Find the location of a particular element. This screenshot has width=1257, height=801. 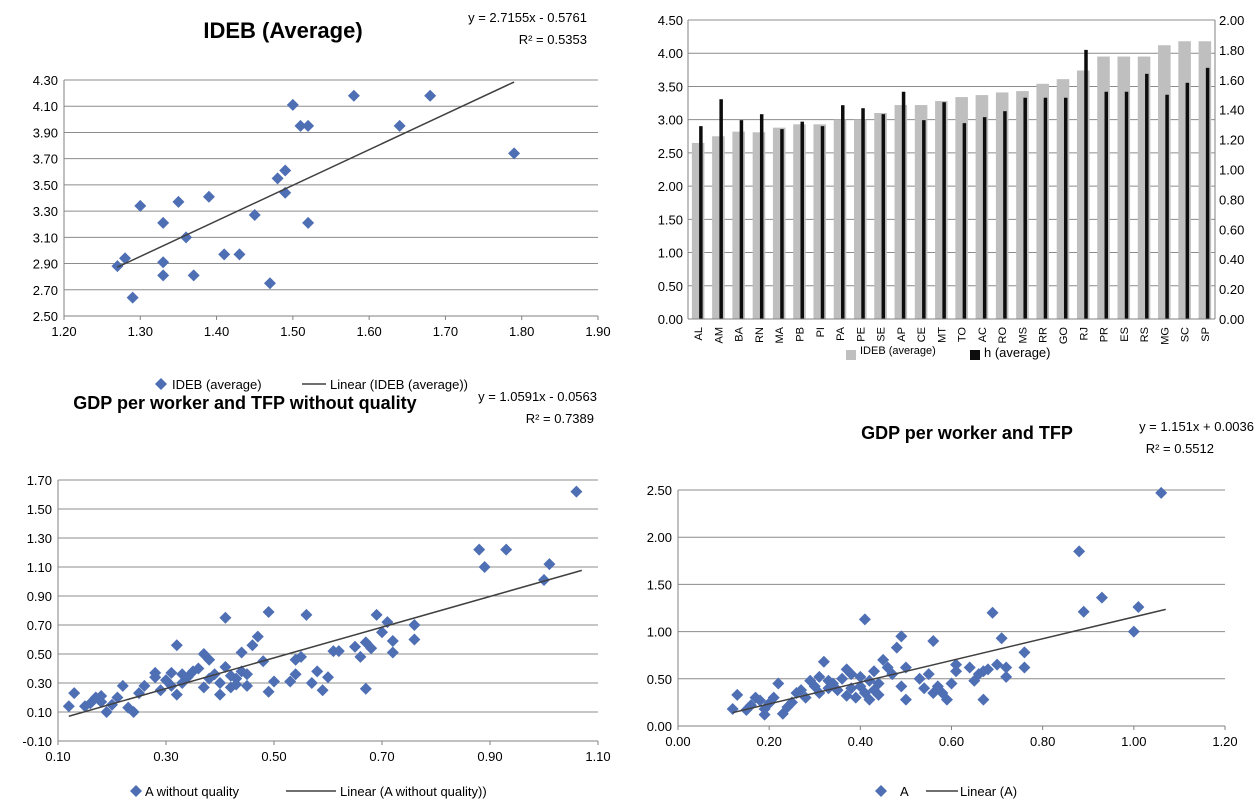

chart1-ytick-label: 4.30 is located at coordinates (45, 80).